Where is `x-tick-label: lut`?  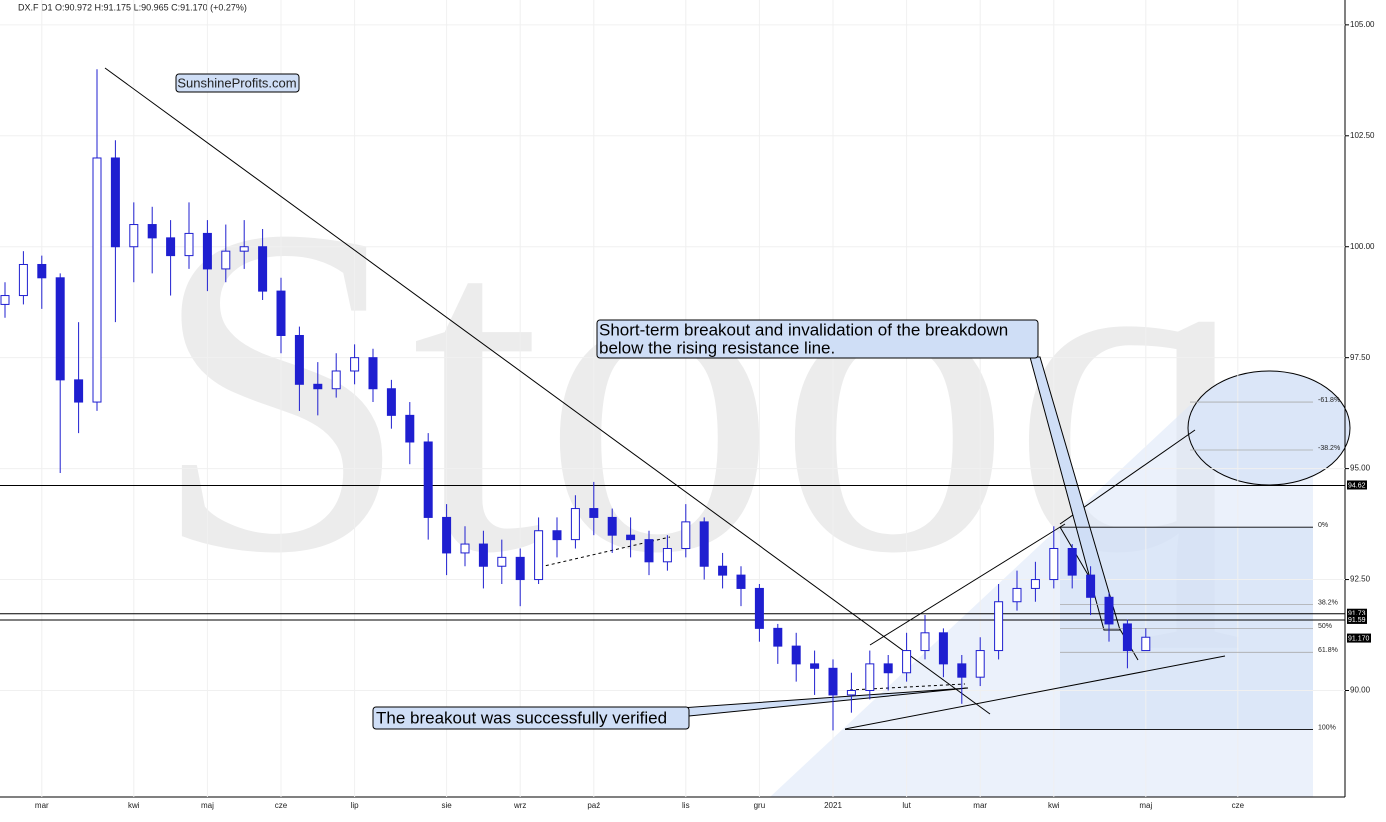
x-tick-label: lut is located at coordinates (906, 805).